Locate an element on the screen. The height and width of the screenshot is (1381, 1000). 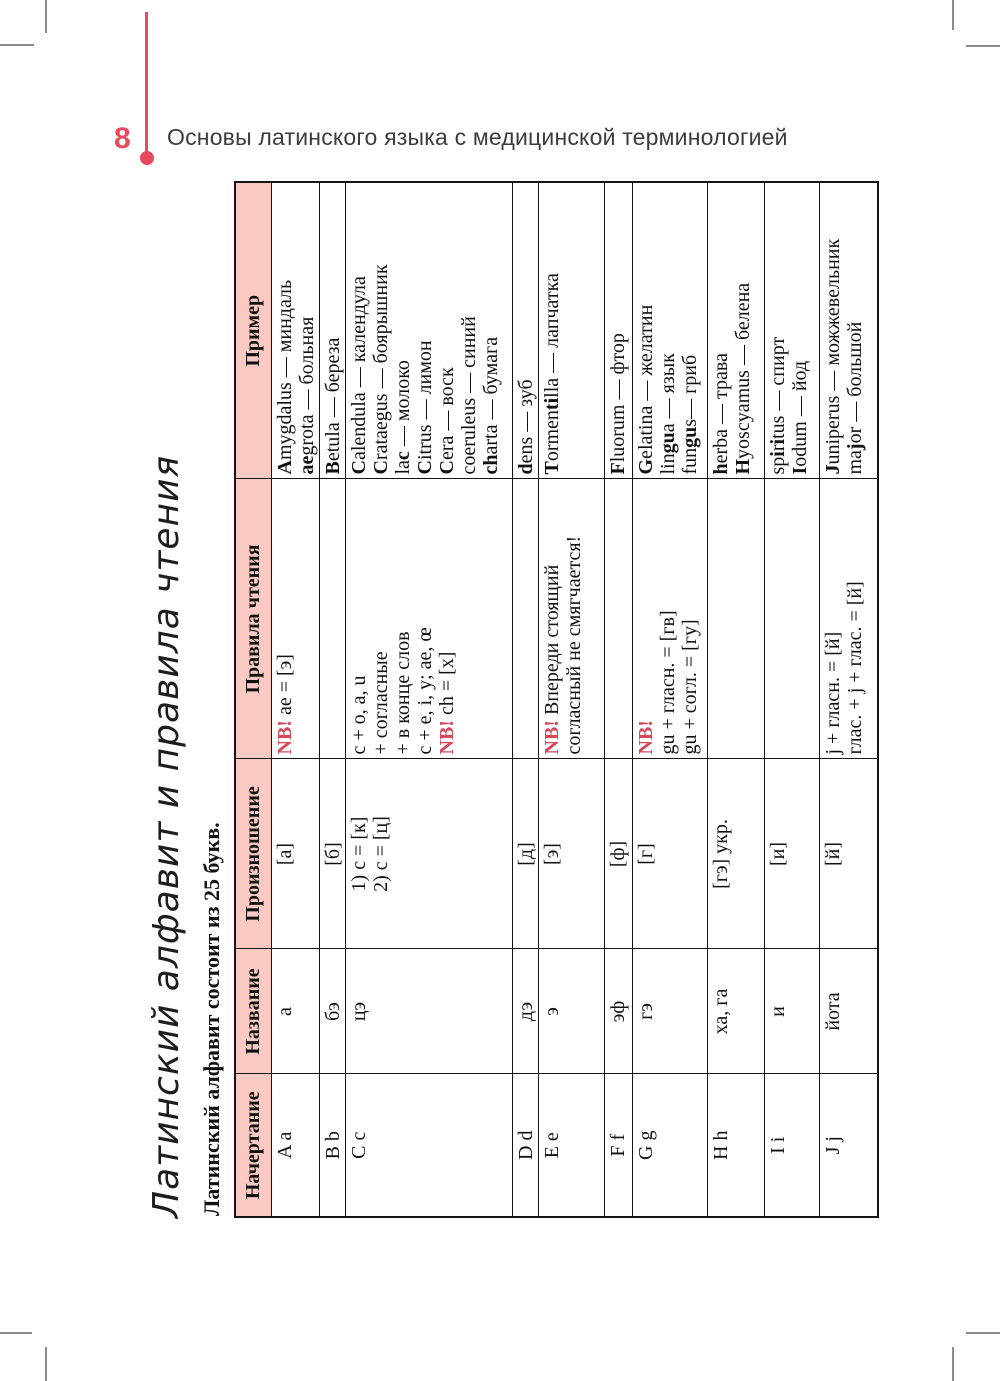
cell-pronunciation: 1) c = [к] 2) c = [ц] is located at coordinates (429, 854).